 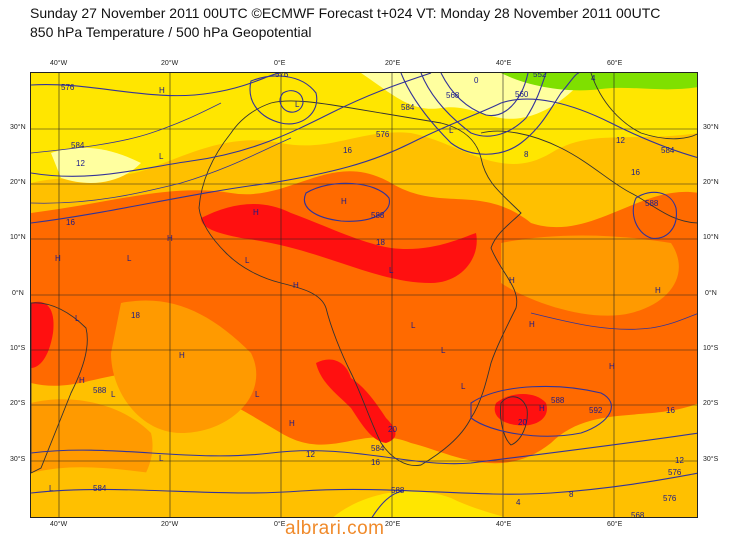 What do you see at coordinates (364, 448) in the screenshot?
I see `contour-584-south` at bounding box center [364, 448].